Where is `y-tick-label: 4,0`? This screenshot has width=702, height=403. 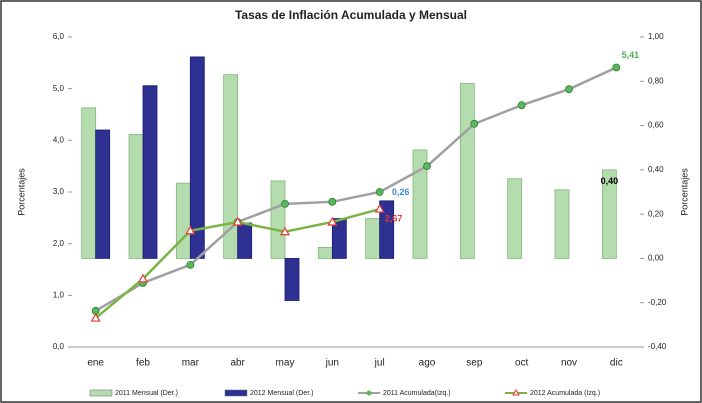
y-tick-label: 4,0 is located at coordinates (59, 139).